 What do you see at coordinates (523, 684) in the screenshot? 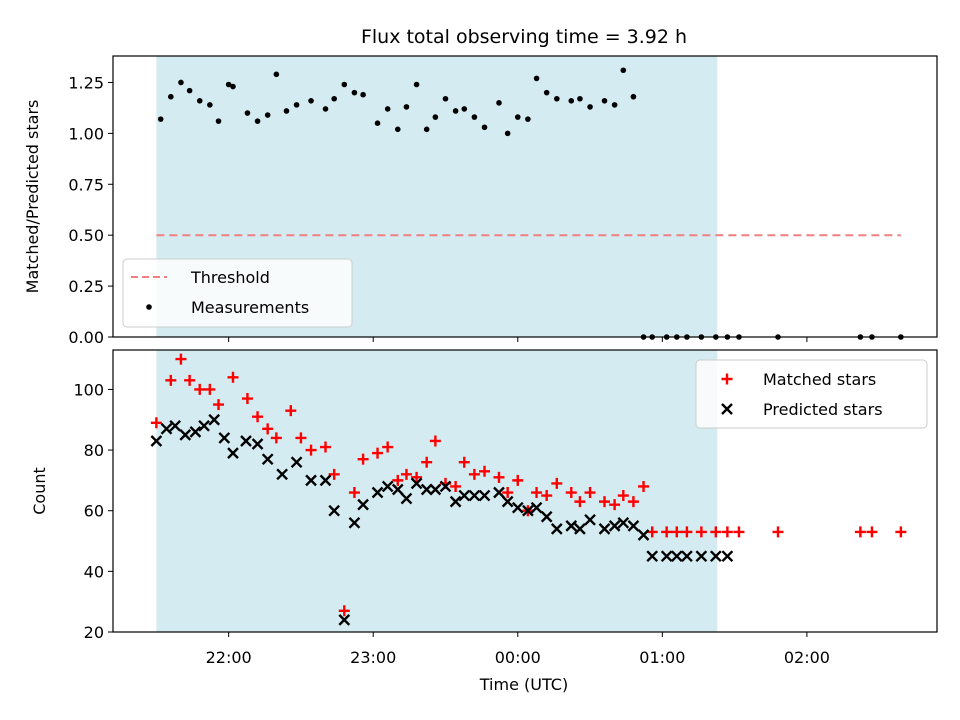
I see `x-axis-label: Time (UTC)` at bounding box center [523, 684].